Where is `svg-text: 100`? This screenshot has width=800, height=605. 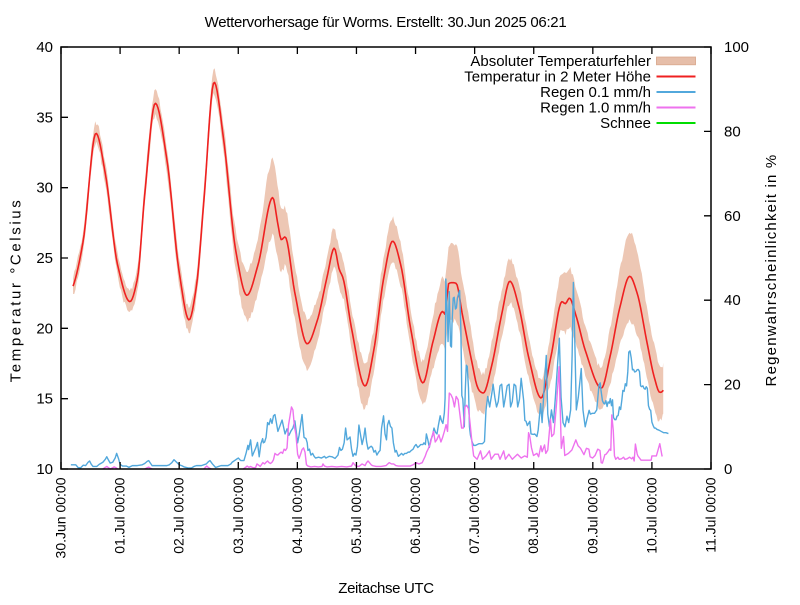
svg-text: 100 is located at coordinates (736, 47).